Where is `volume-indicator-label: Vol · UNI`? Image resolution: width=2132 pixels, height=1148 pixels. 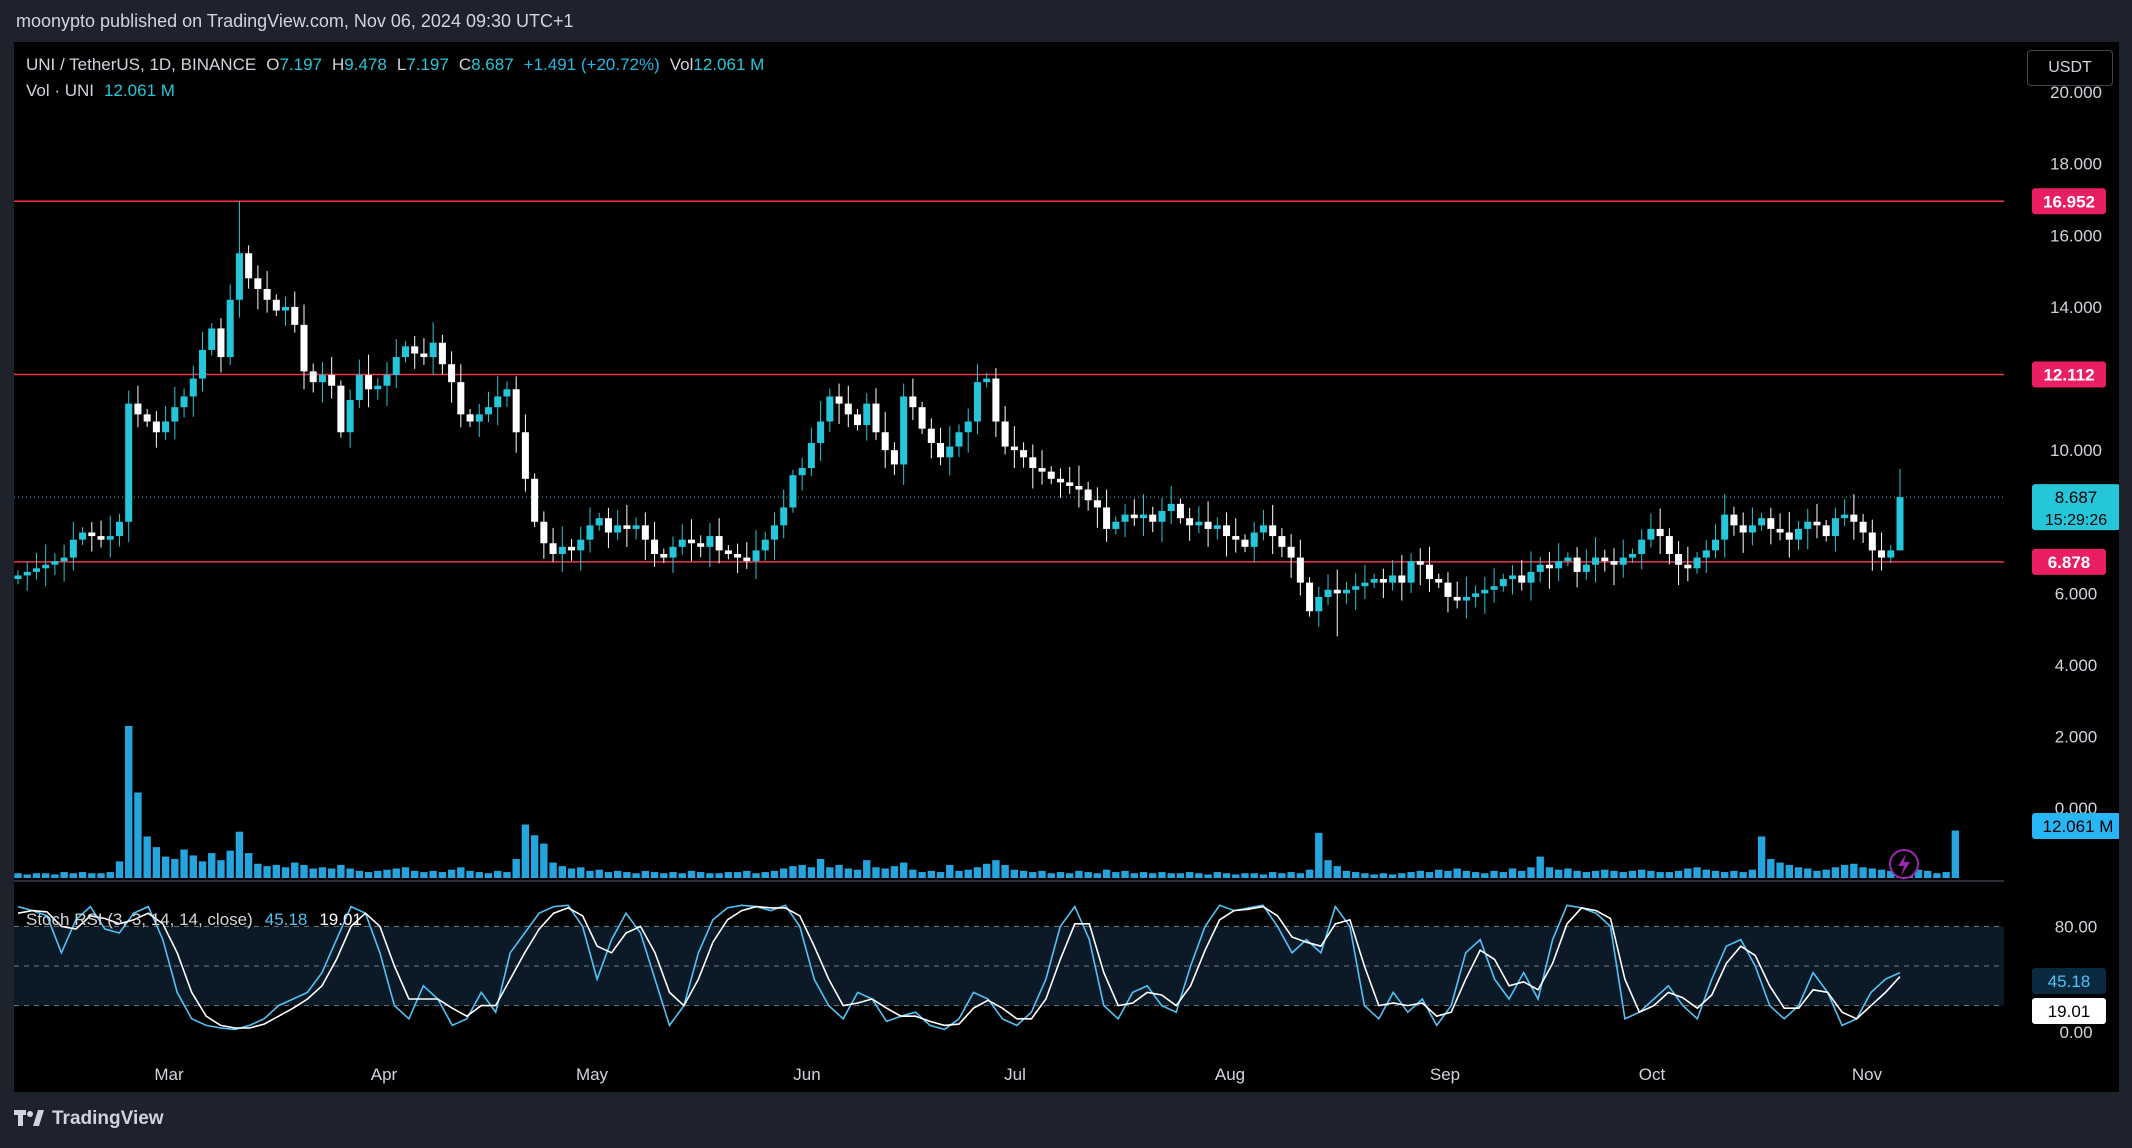 volume-indicator-label: Vol · UNI is located at coordinates (60, 90).